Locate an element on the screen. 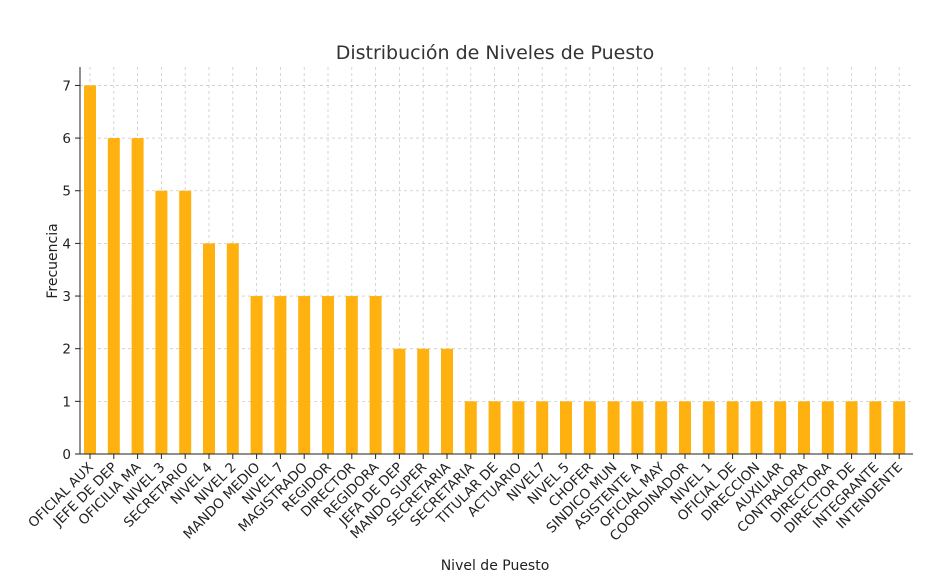 This screenshot has width=935, height=586. y-tick-label: 0 is located at coordinates (66, 455).